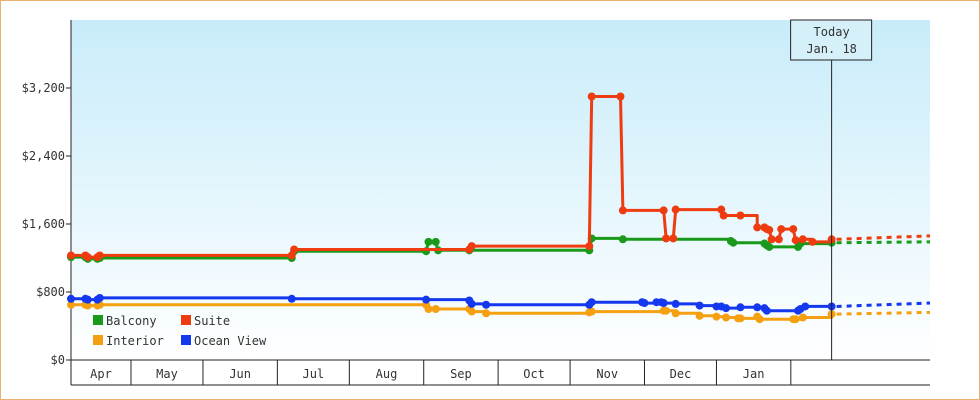 This screenshot has height=400, width=980. I want to click on legend-swatch-suite, so click(186, 320).